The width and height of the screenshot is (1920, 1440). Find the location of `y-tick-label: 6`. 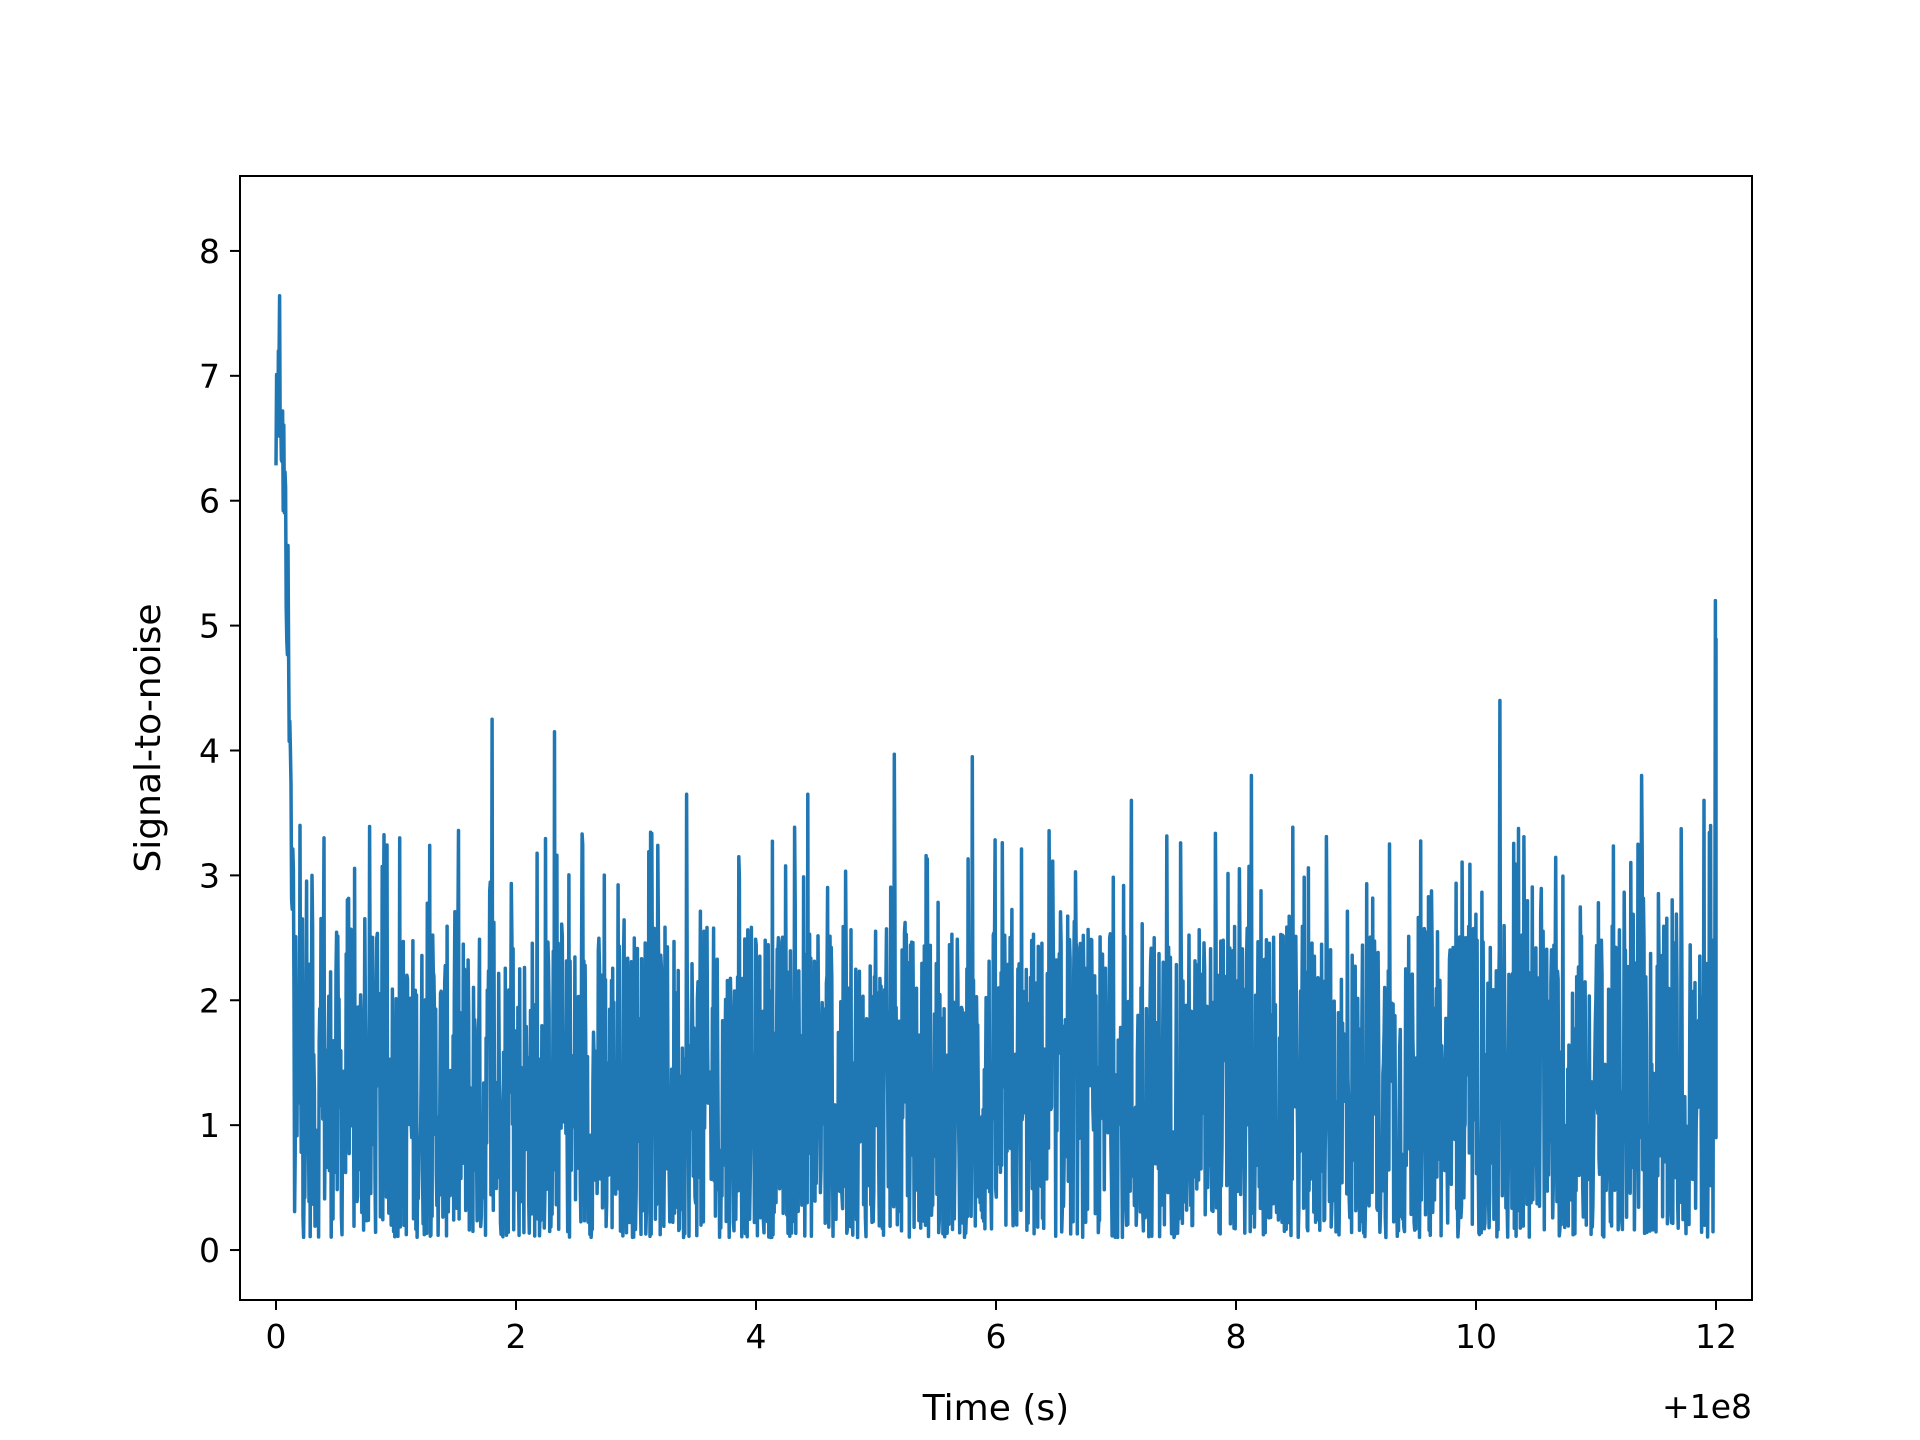

y-tick-label: 6 is located at coordinates (209, 501).